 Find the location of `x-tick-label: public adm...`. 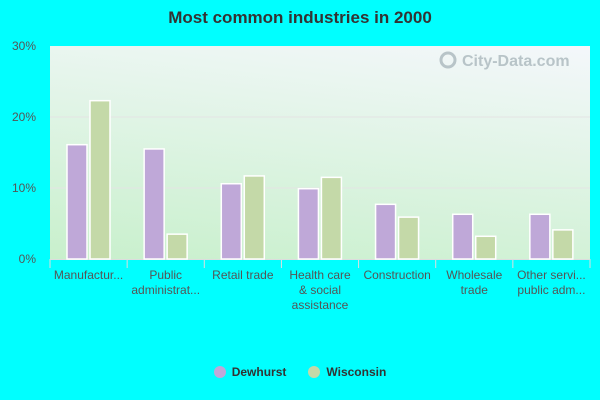

x-tick-label: public adm... is located at coordinates (551, 290).